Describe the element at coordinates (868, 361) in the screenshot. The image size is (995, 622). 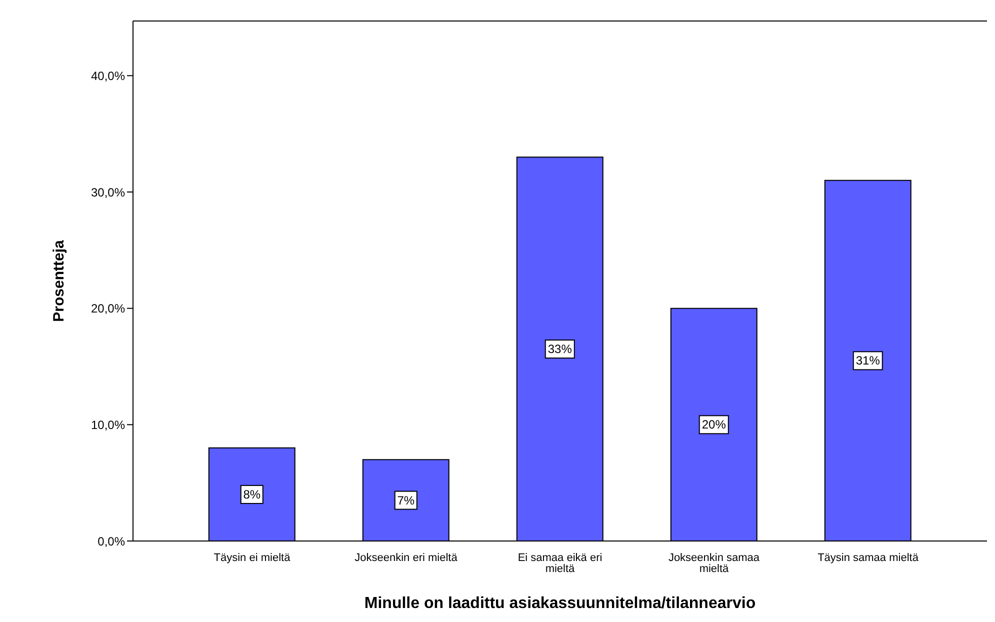
I see `data-label: 31%` at that location.